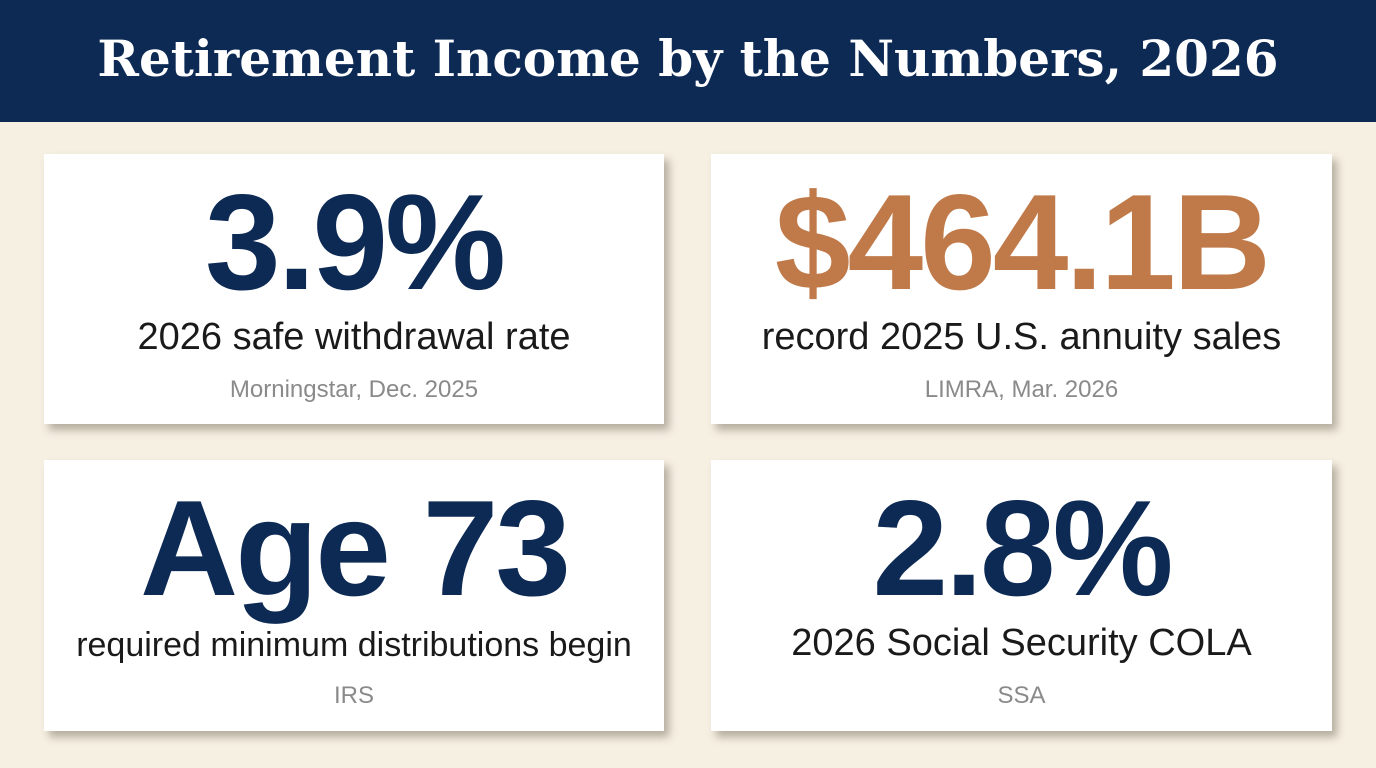  What do you see at coordinates (353, 695) in the screenshot?
I see `stat-source: IRS` at bounding box center [353, 695].